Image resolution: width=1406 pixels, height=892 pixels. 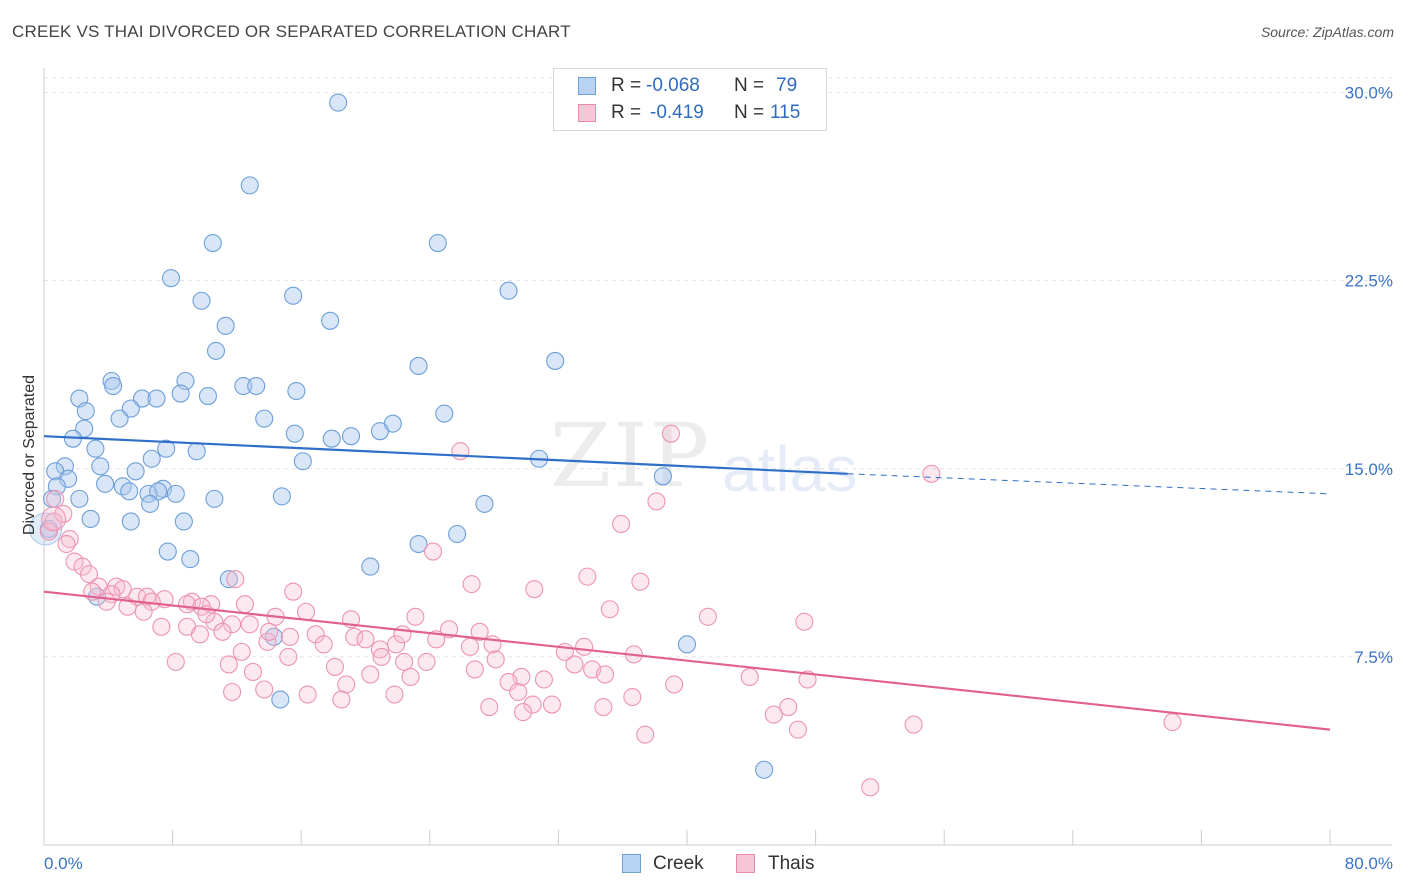 What do you see at coordinates (1089, 484) in the screenshot?
I see `creek-trend-extension` at bounding box center [1089, 484].